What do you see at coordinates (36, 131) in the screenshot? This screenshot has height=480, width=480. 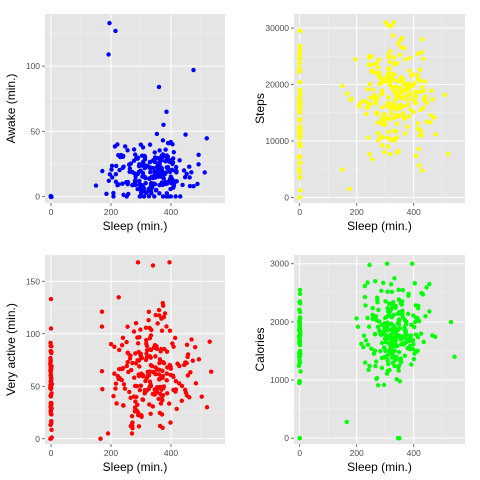 I see `y-tick-label: 50` at bounding box center [36, 131].